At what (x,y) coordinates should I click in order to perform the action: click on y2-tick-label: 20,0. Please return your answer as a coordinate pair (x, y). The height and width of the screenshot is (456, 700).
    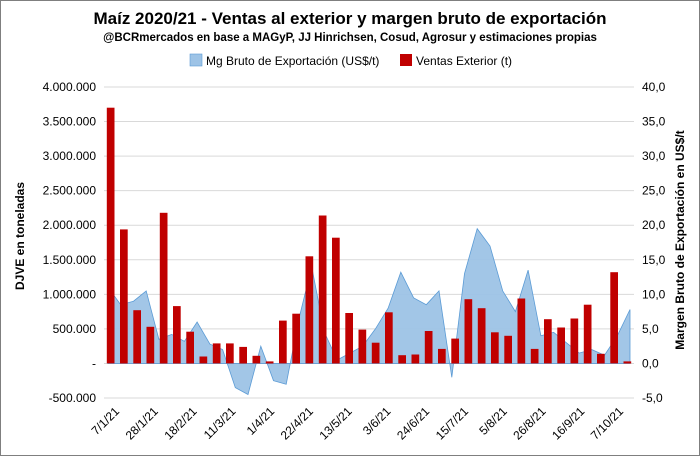
    Looking at the image, I should click on (654, 225).